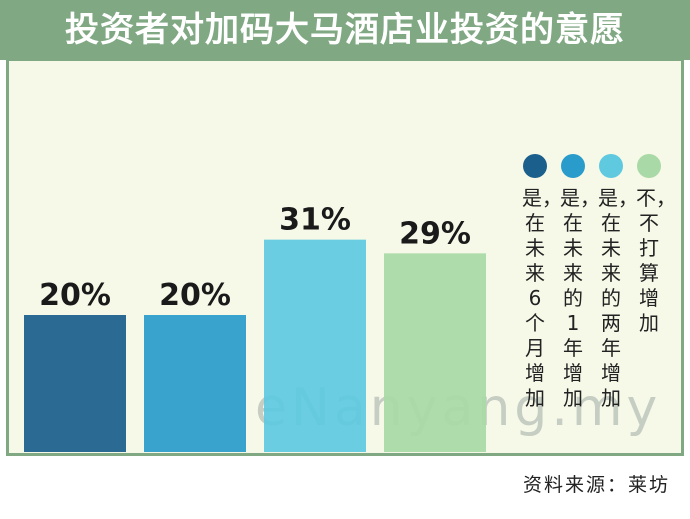 Image resolution: width=690 pixels, height=519 pixels. I want to click on bar-no-plan, so click(435, 352).